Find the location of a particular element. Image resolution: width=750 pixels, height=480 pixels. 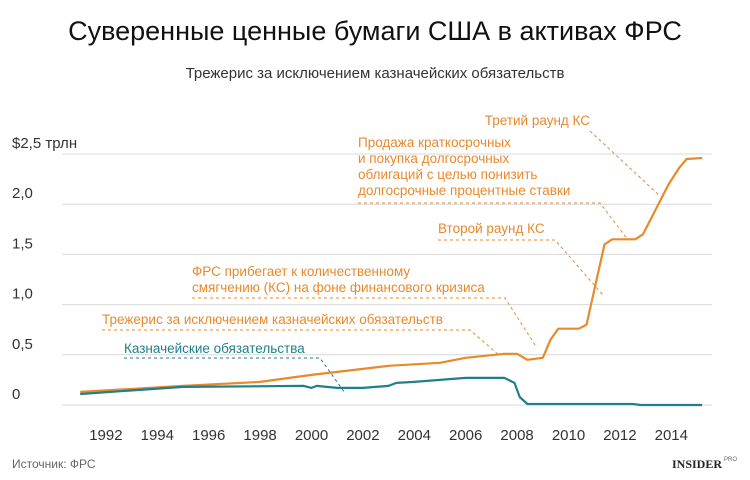

annotation: ФРС прибегает к количественному is located at coordinates (301, 271).